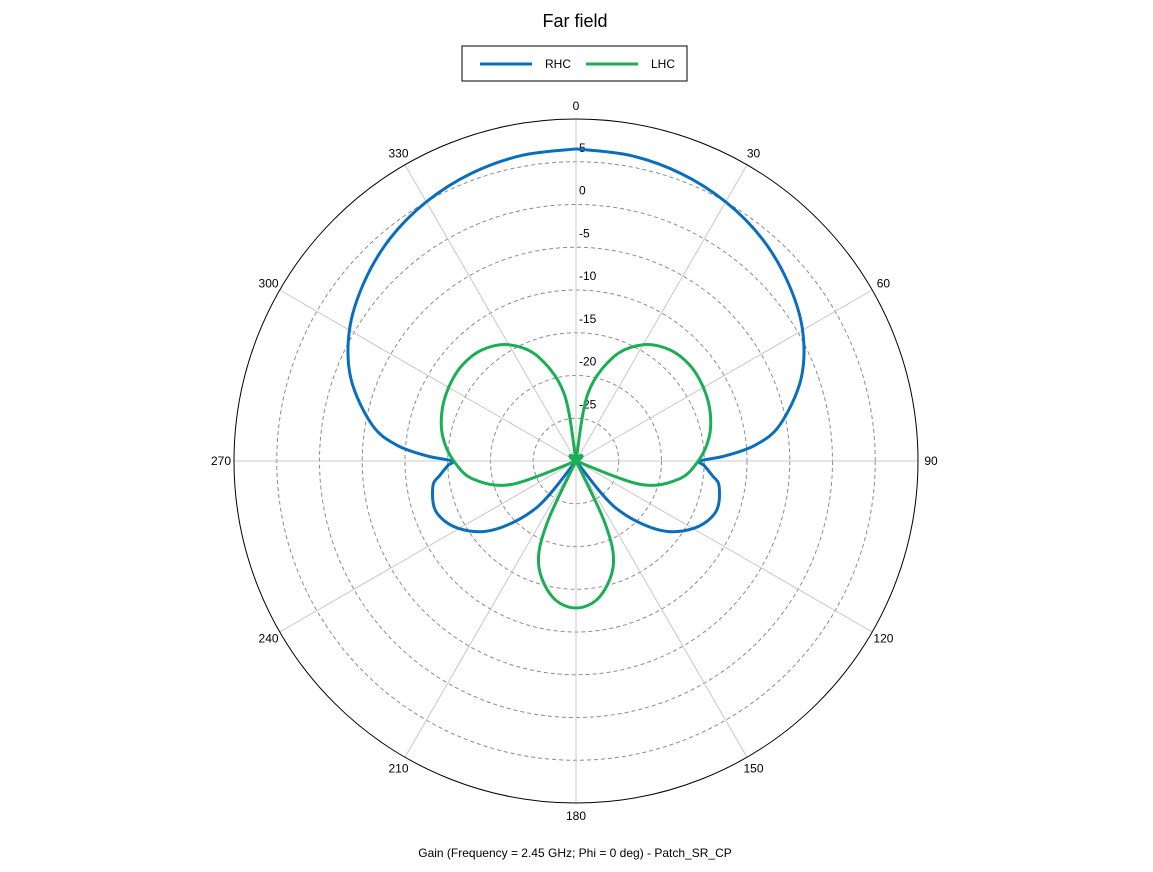  What do you see at coordinates (883, 639) in the screenshot?
I see `angle-tick-label: 120` at bounding box center [883, 639].